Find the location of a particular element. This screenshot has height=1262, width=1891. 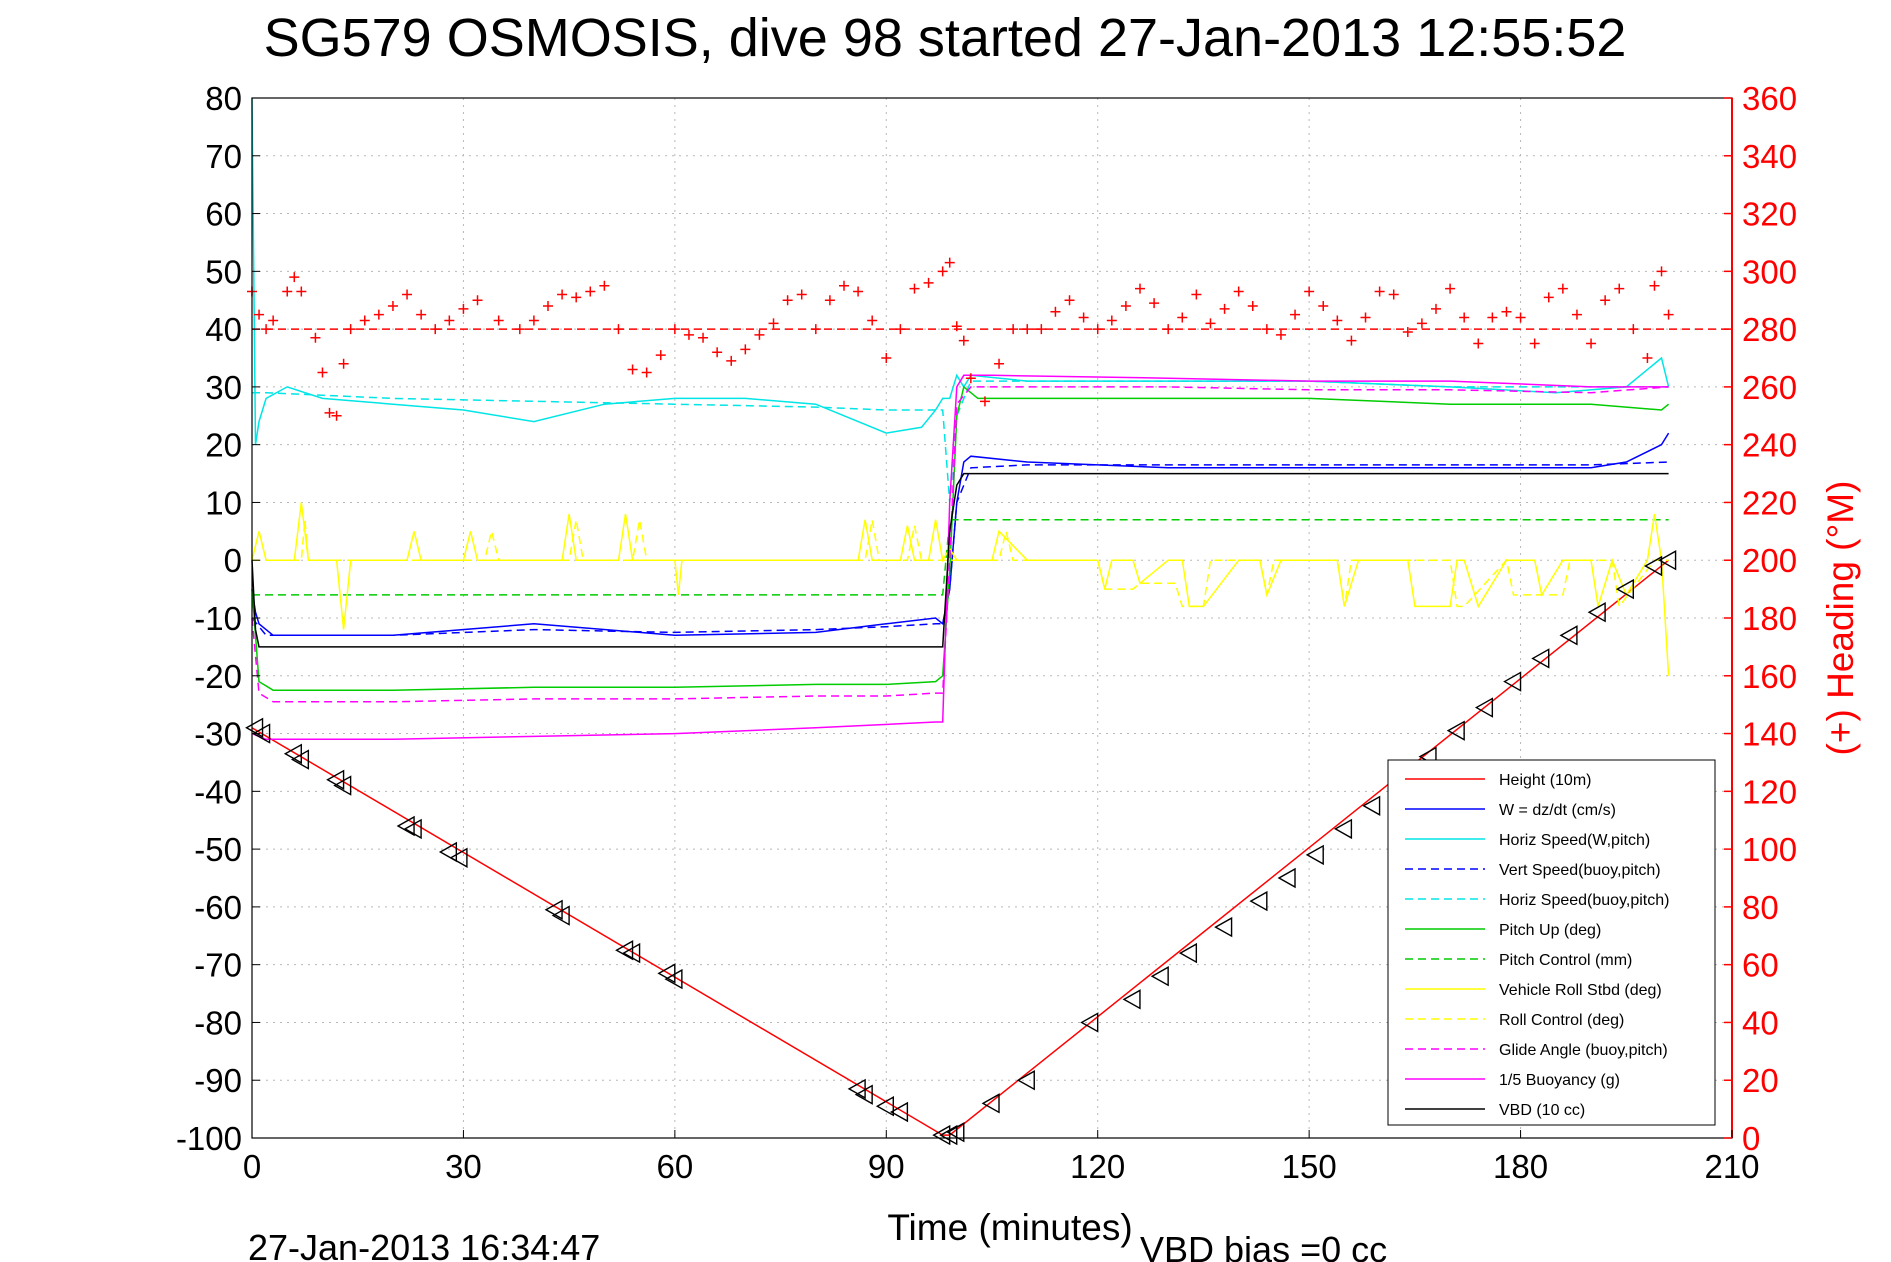

y-tick-label-left: 60 is located at coordinates (223, 214).